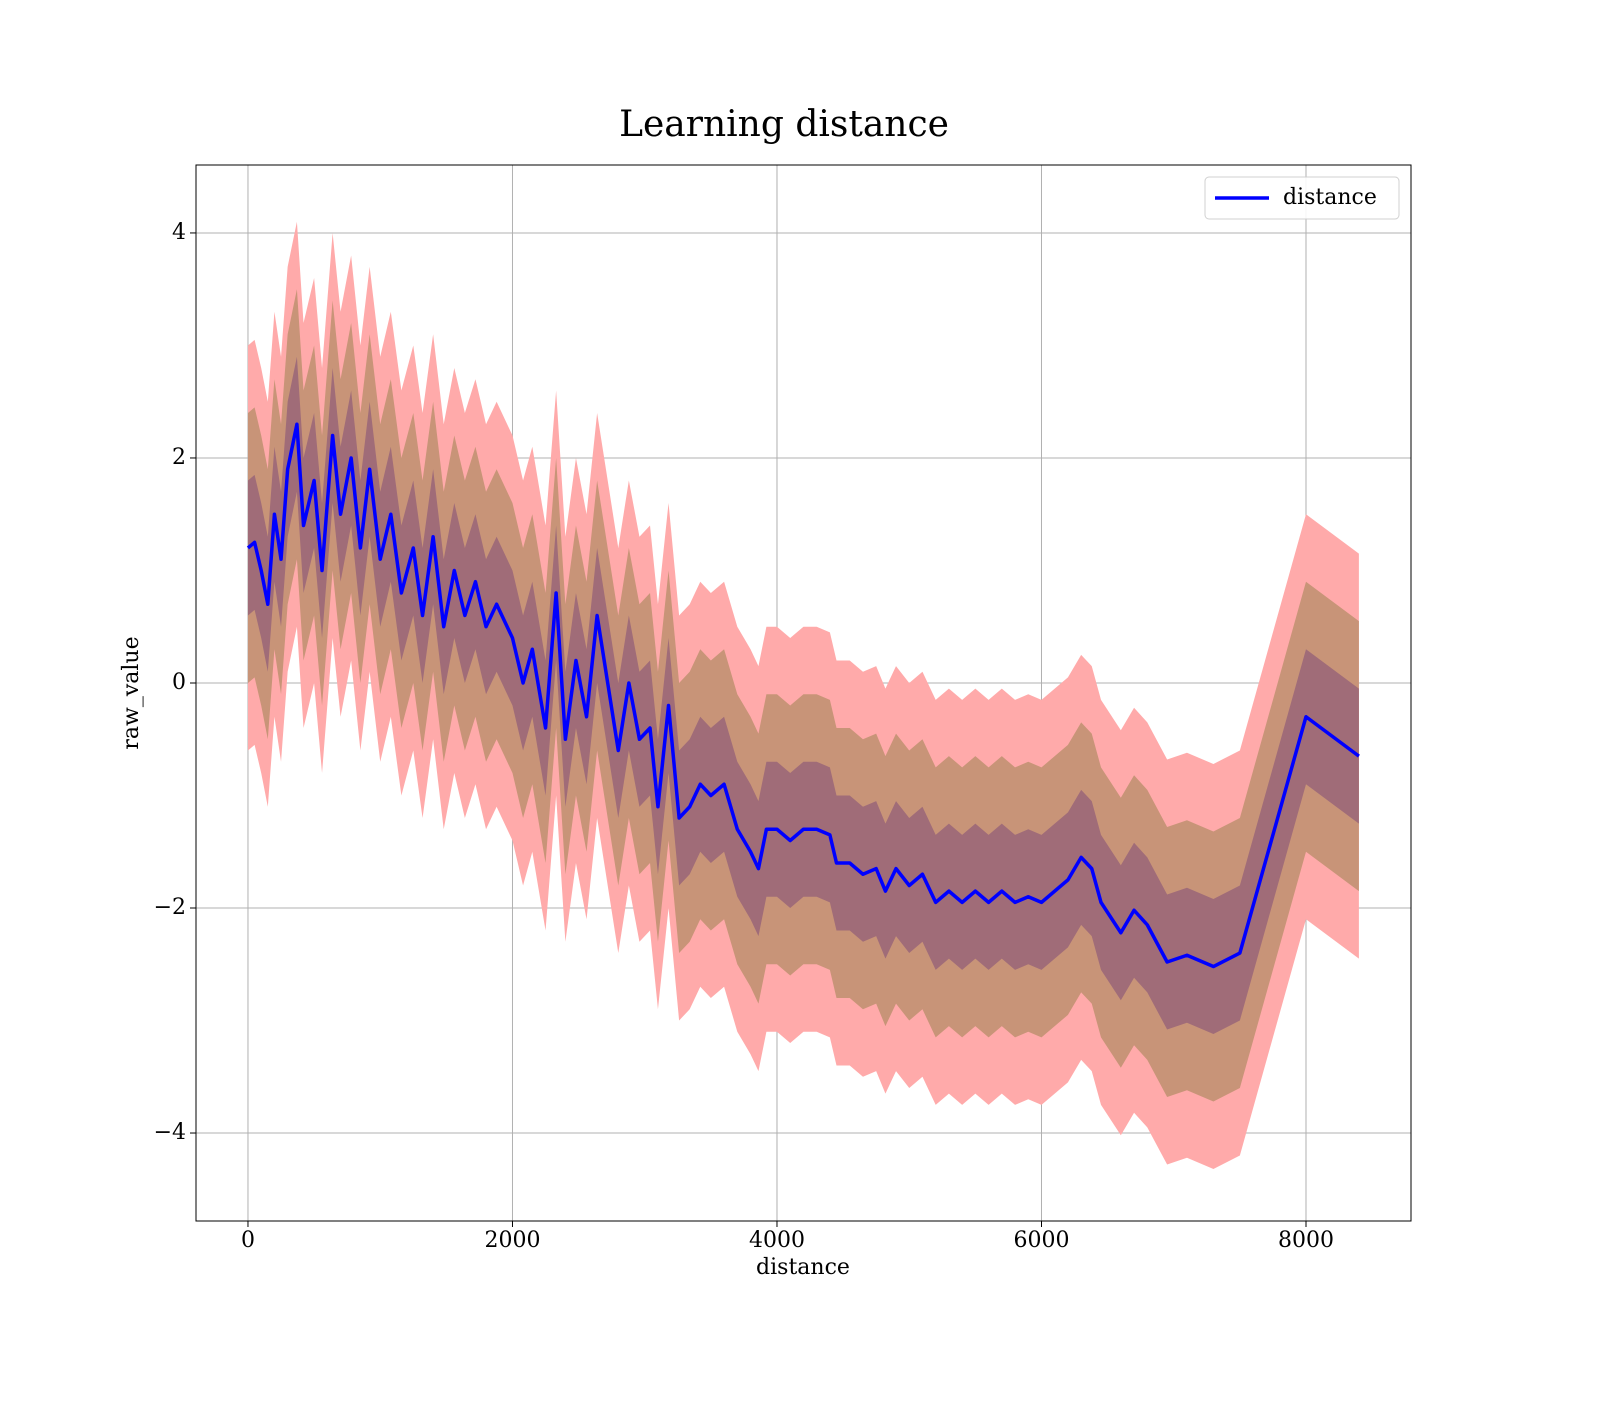 The image size is (1600, 1404). Describe the element at coordinates (784, 124) in the screenshot. I see `chart-title: Learning distance` at that location.